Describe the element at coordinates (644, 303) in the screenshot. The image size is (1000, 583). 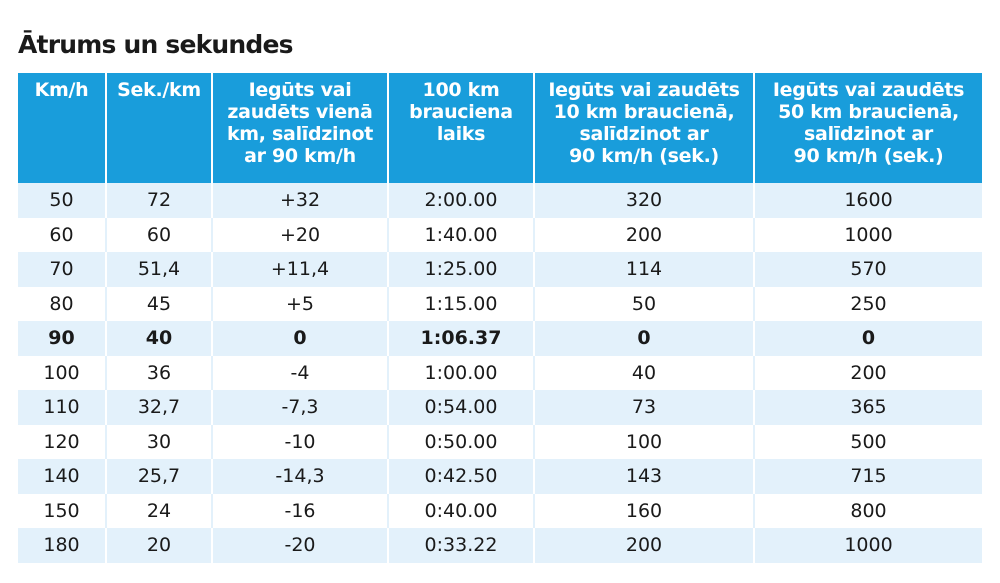
I see `cell-gain-10km: 50` at that location.